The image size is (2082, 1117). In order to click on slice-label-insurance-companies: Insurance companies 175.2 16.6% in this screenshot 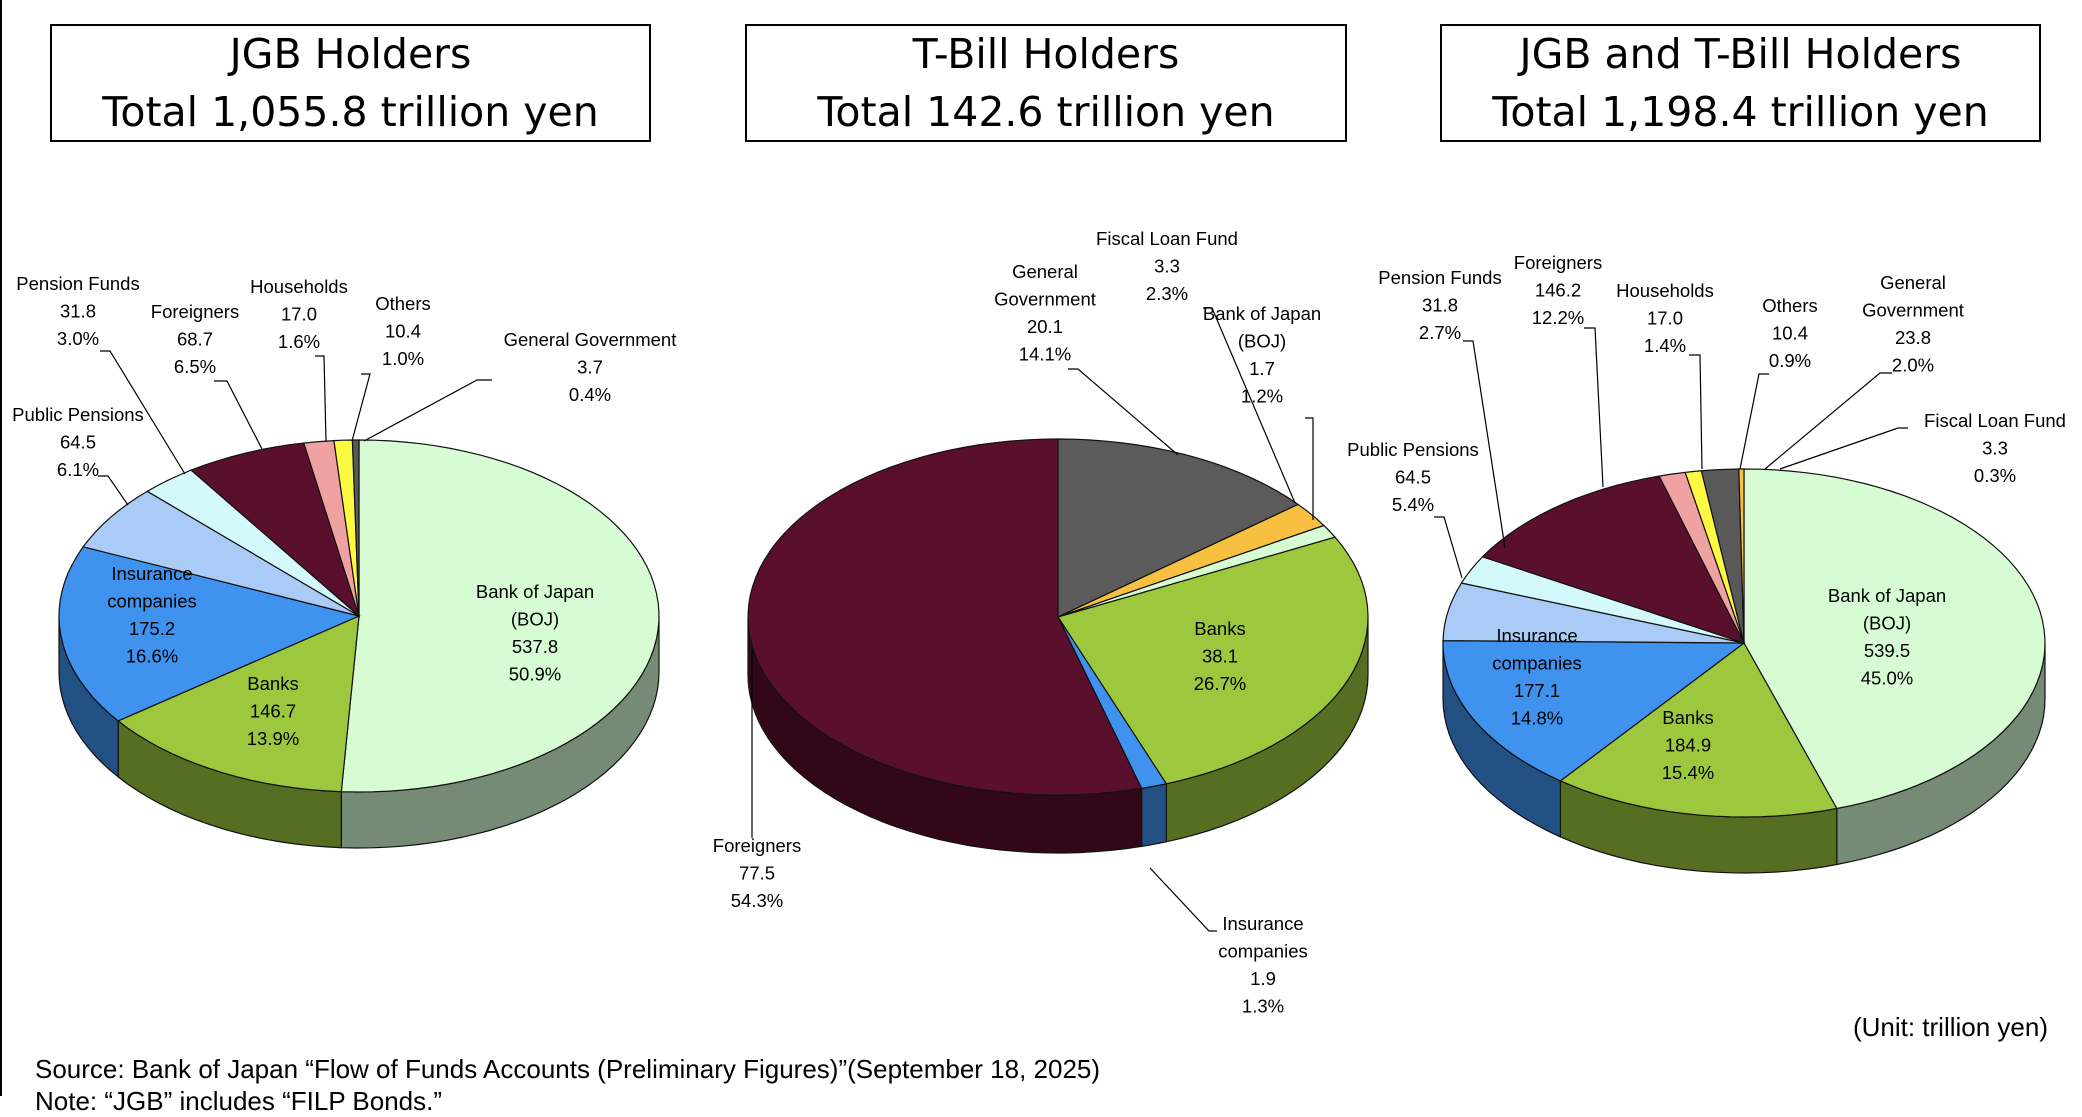, I will do `click(151, 615)`.